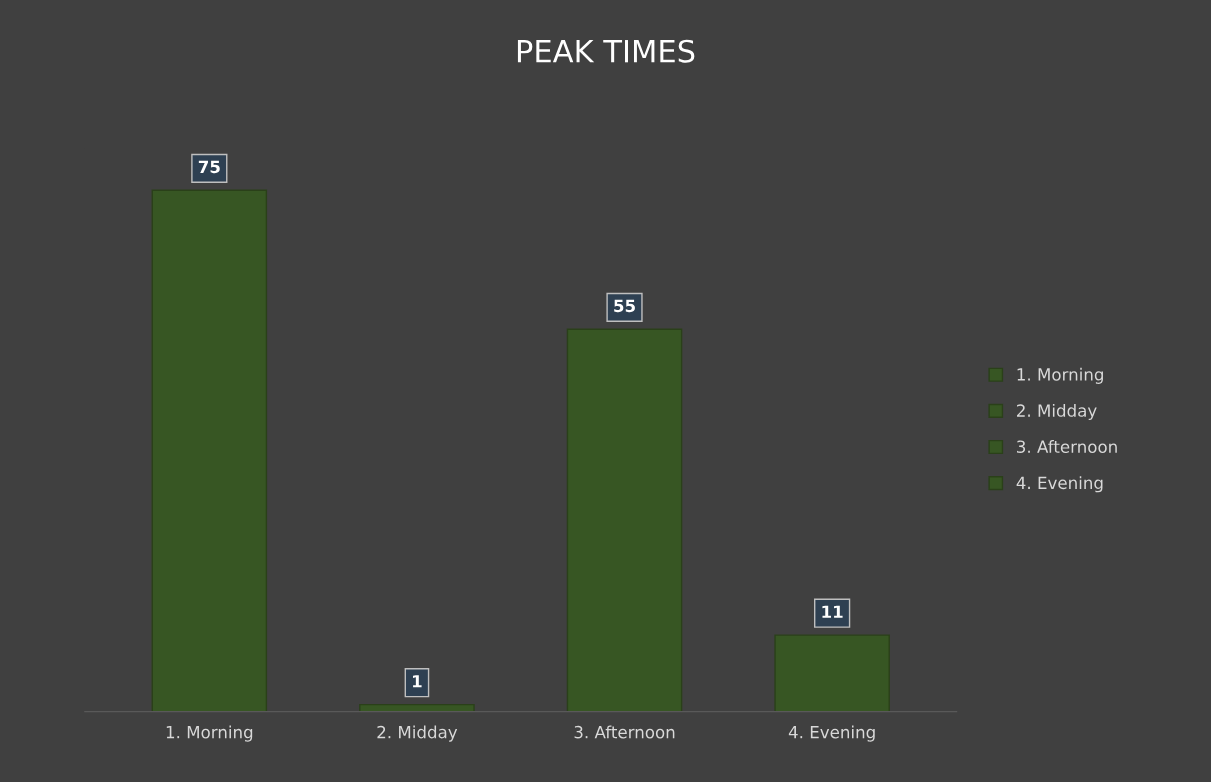 The image size is (1211, 782). Describe the element at coordinates (417, 681) in the screenshot. I see `data-label: 1` at that location.